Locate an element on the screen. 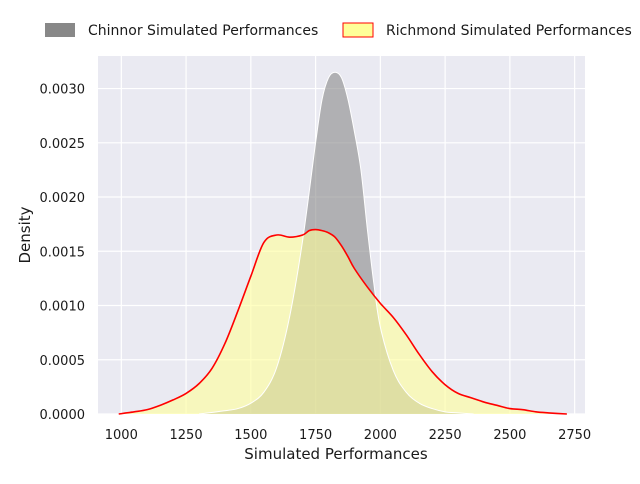 Image resolution: width=640 pixels, height=484 pixels. x-tick-label: 2000 is located at coordinates (380, 435).